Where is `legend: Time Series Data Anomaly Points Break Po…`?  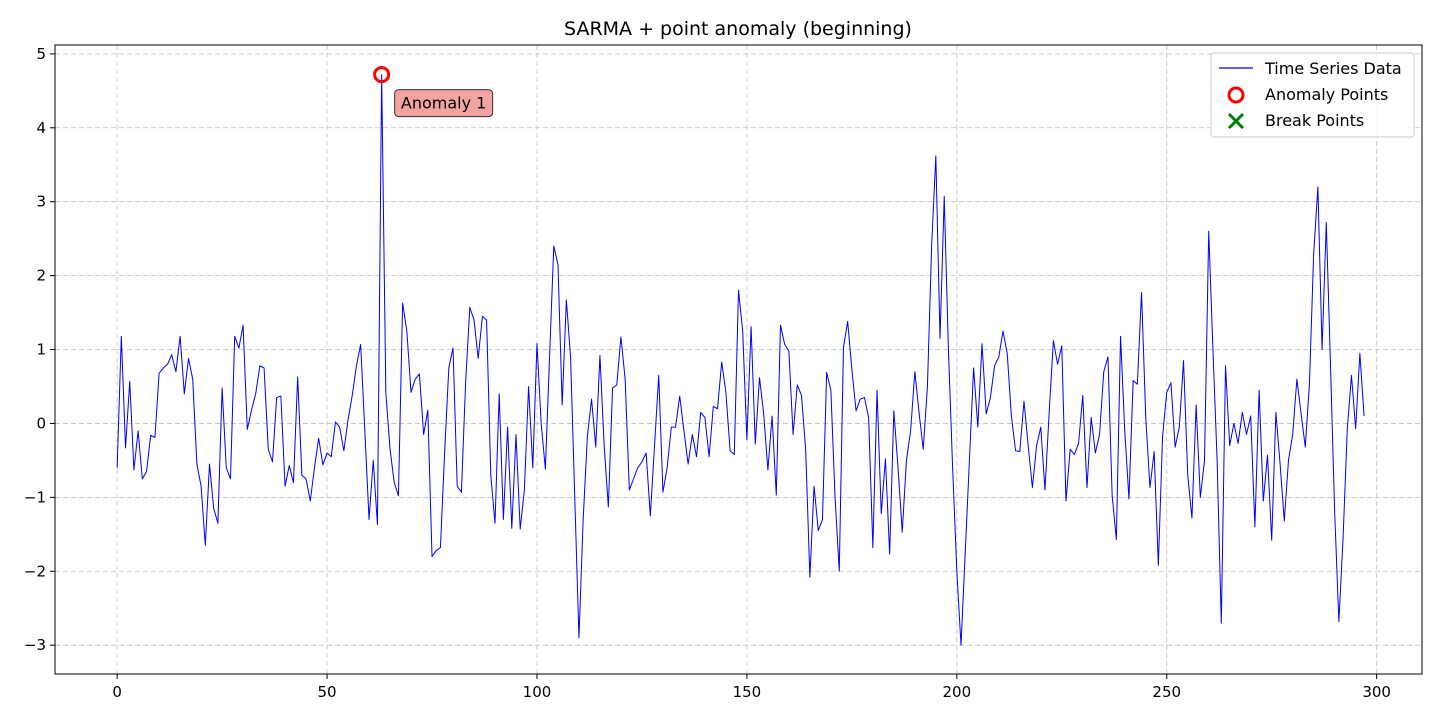 legend: Time Series Data Anomaly Points Break Po… is located at coordinates (1312, 95).